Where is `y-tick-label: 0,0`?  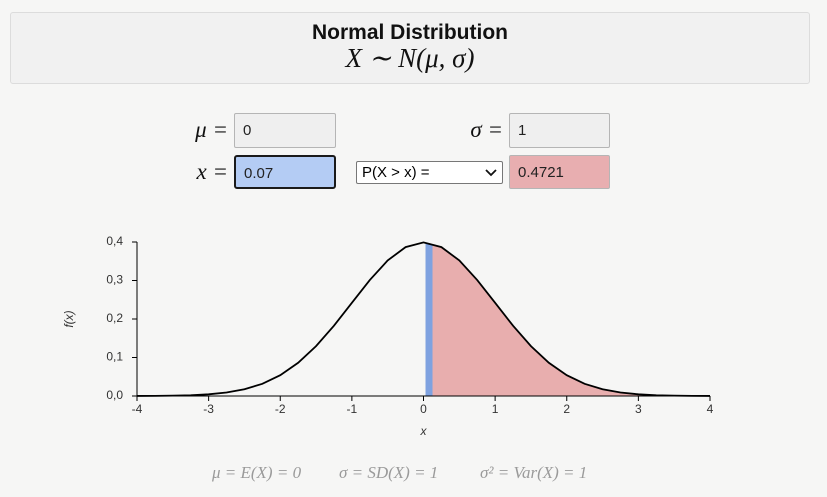
y-tick-label: 0,0 is located at coordinates (114, 395).